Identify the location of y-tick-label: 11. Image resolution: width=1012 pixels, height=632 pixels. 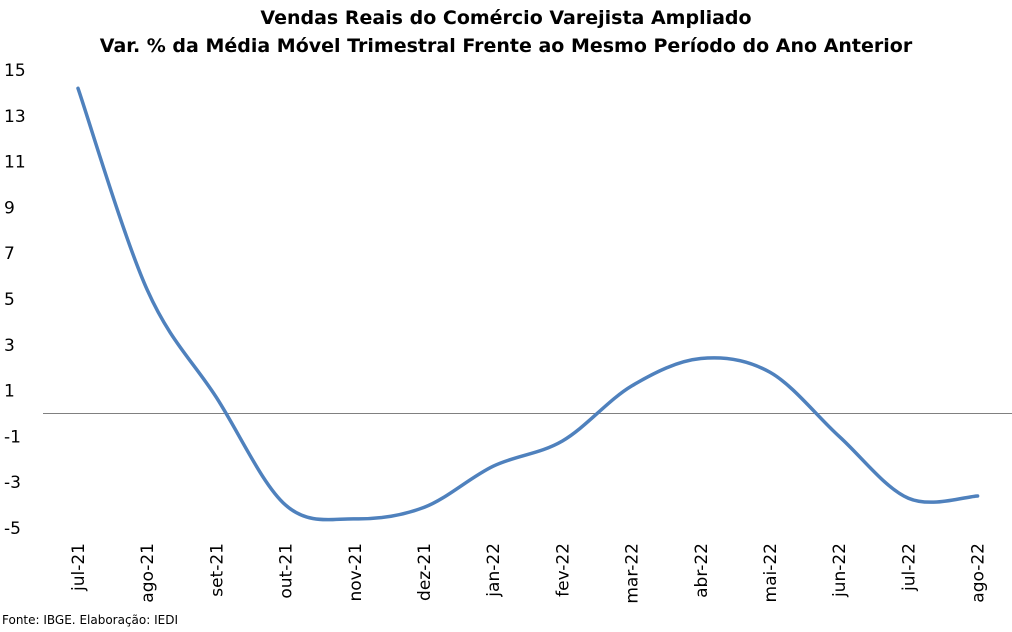
(15, 163).